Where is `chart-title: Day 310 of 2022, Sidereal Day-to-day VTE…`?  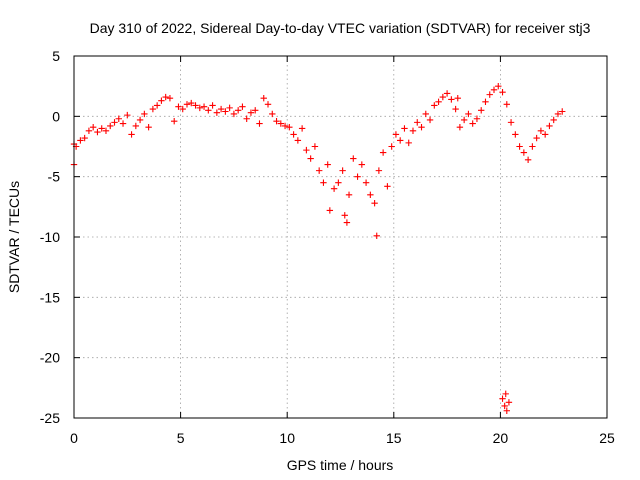 chart-title: Day 310 of 2022, Sidereal Day-to-day VTE… is located at coordinates (340, 28).